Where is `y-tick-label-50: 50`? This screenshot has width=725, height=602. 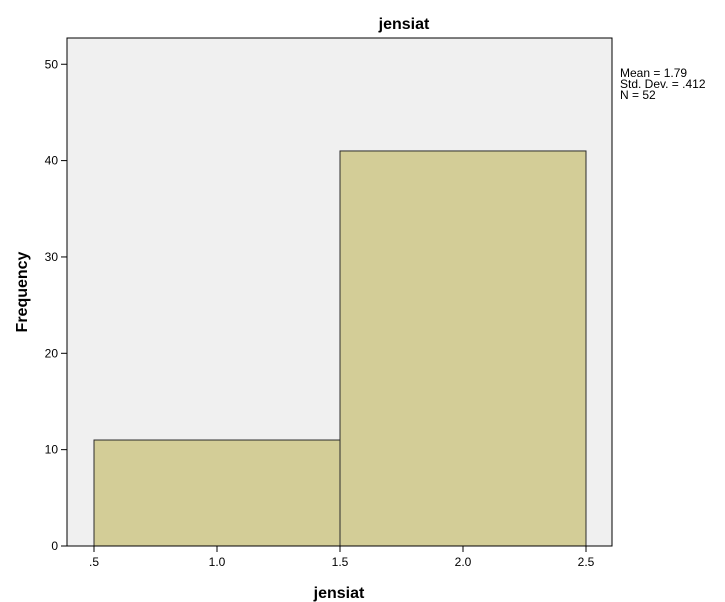 y-tick-label-50: 50 is located at coordinates (52, 64).